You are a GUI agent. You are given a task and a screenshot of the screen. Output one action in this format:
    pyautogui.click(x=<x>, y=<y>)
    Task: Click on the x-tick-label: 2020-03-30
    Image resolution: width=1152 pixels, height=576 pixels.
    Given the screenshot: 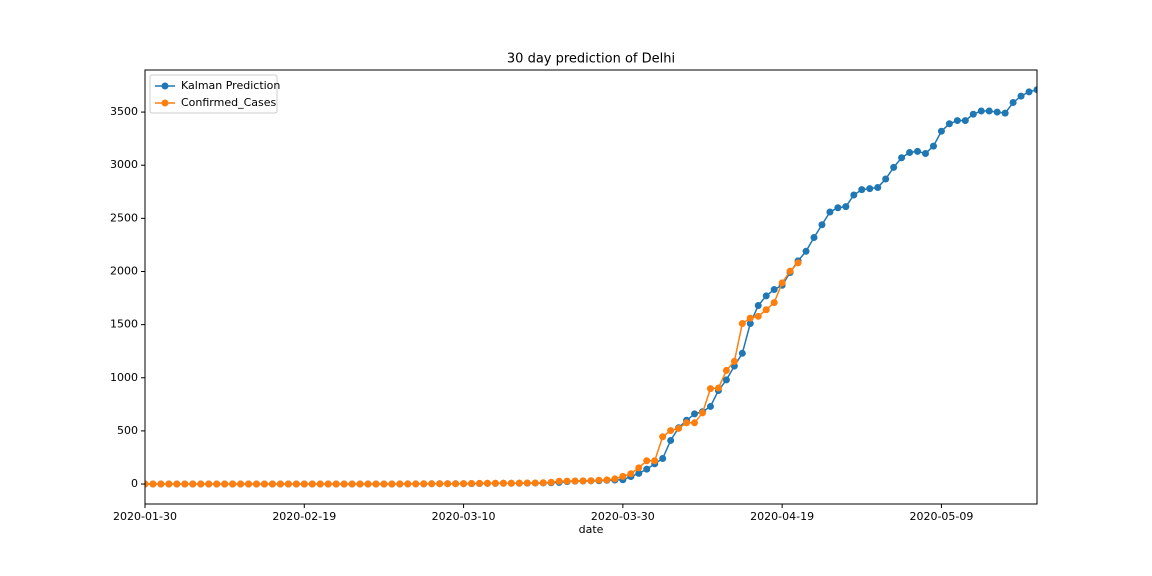 What is the action you would take?
    pyautogui.click(x=623, y=516)
    